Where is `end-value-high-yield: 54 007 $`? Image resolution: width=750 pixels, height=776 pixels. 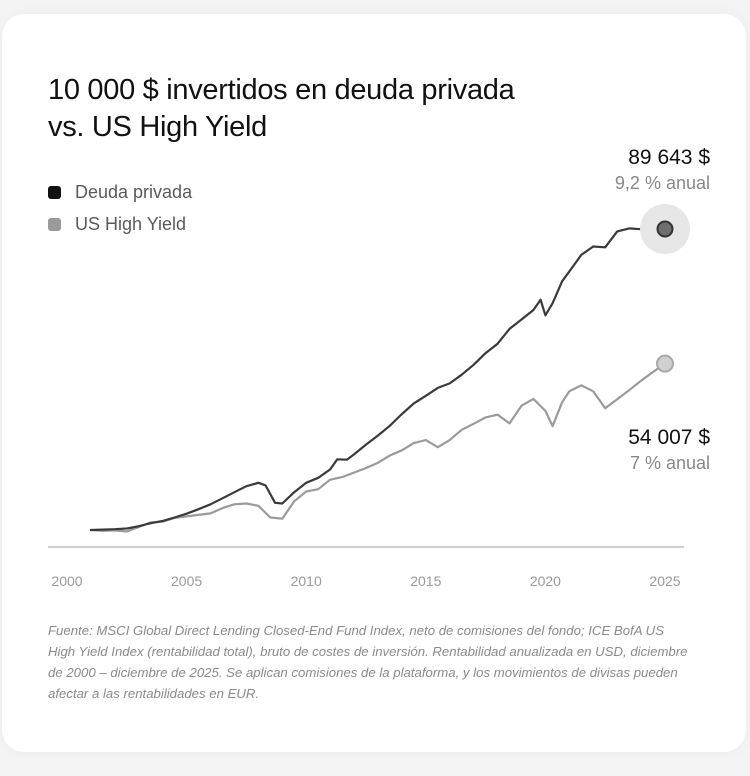
end-value-high-yield: 54 007 $ is located at coordinates (669, 437).